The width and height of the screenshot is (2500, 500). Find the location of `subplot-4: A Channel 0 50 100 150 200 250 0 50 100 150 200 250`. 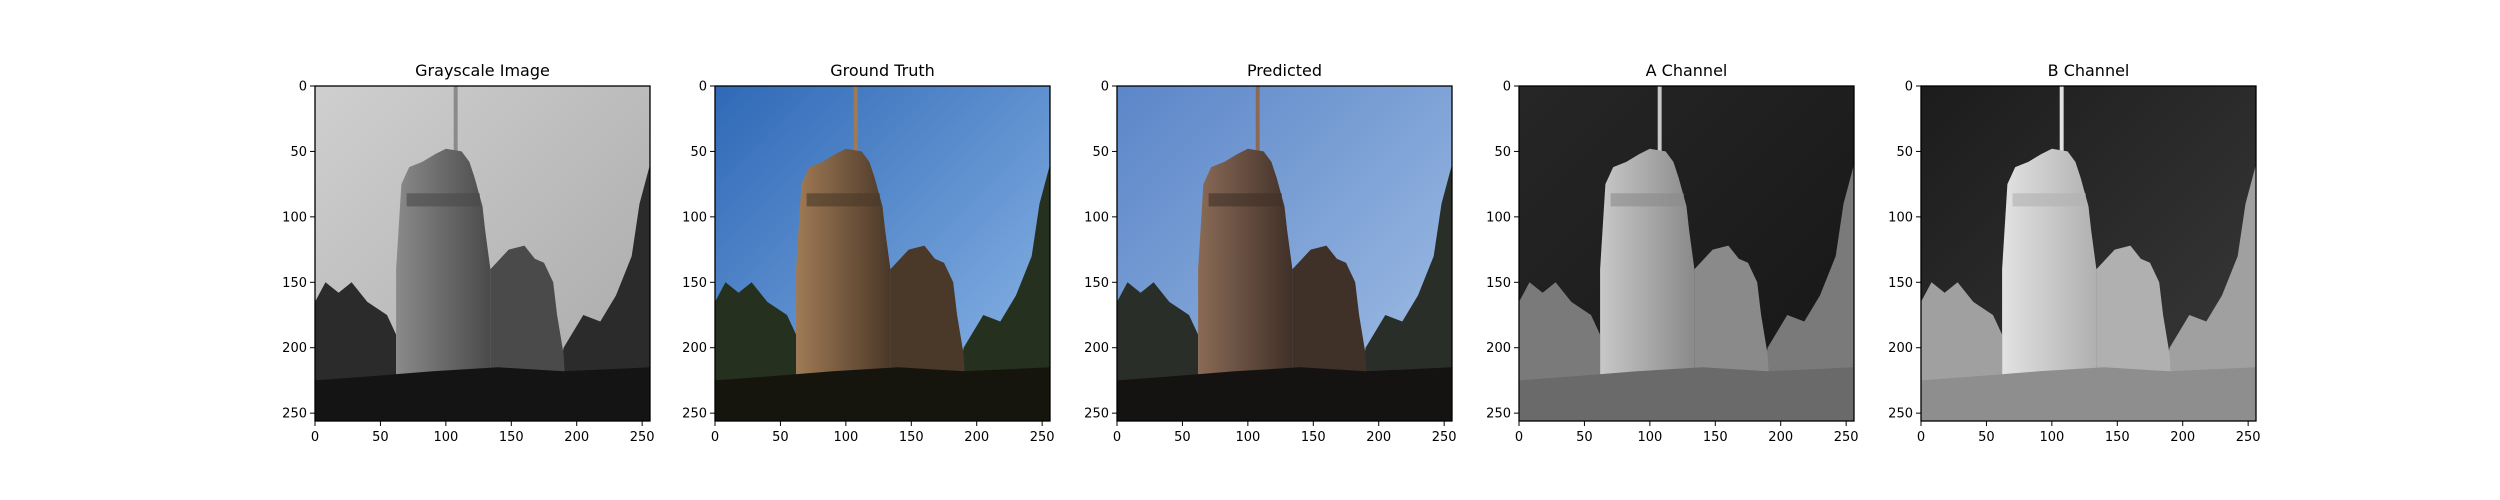

subplot-4: A Channel 0 50 100 150 200 250 0 50 100 150 200 250 is located at coordinates (1672, 253).